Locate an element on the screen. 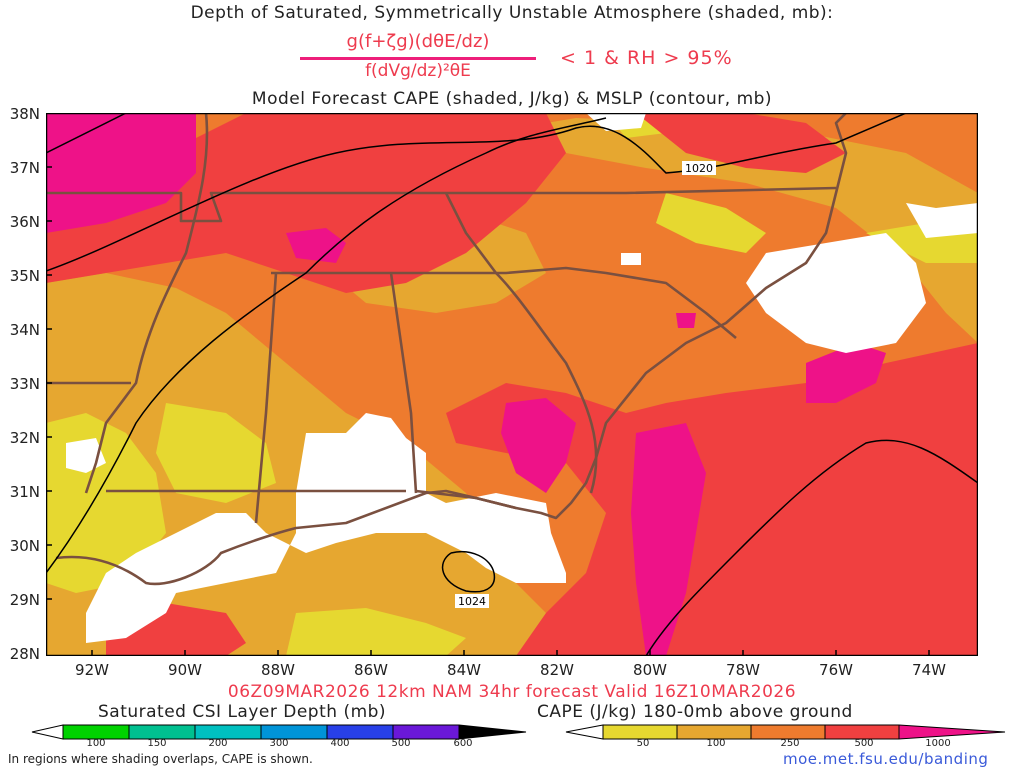 Image resolution: width=1024 pixels, height=768 pixels. colorbars is located at coordinates (518, 732).